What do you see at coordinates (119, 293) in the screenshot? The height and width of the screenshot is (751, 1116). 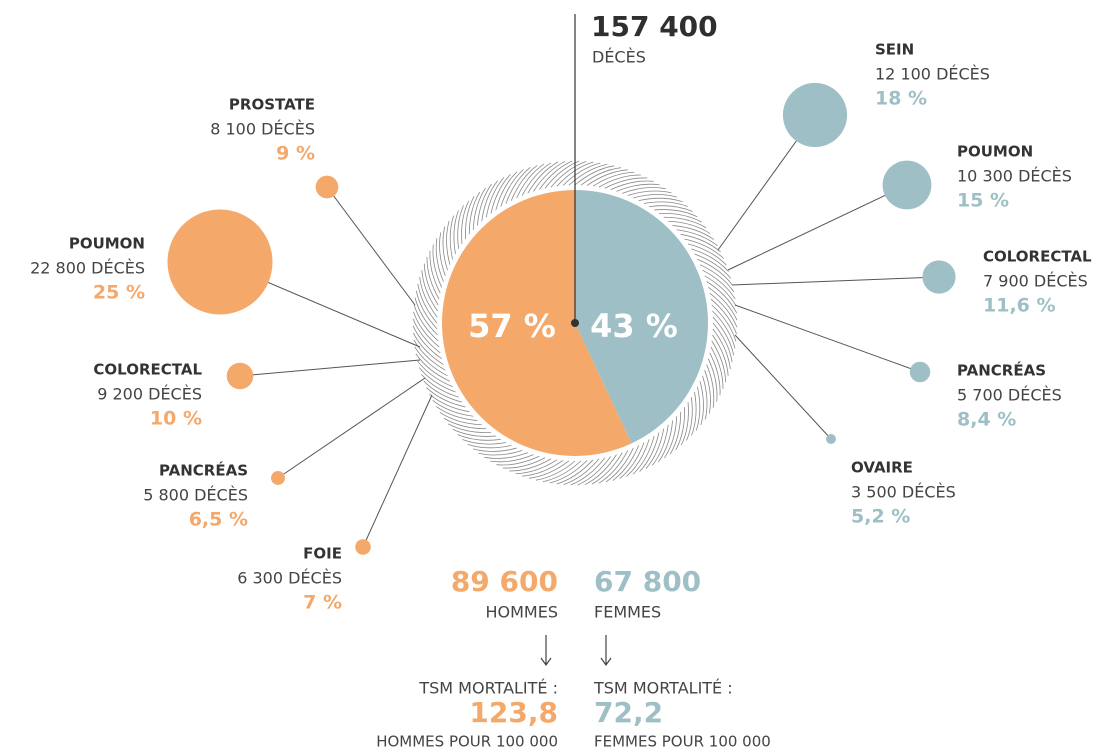 I see `value-label: 25 %` at bounding box center [119, 293].